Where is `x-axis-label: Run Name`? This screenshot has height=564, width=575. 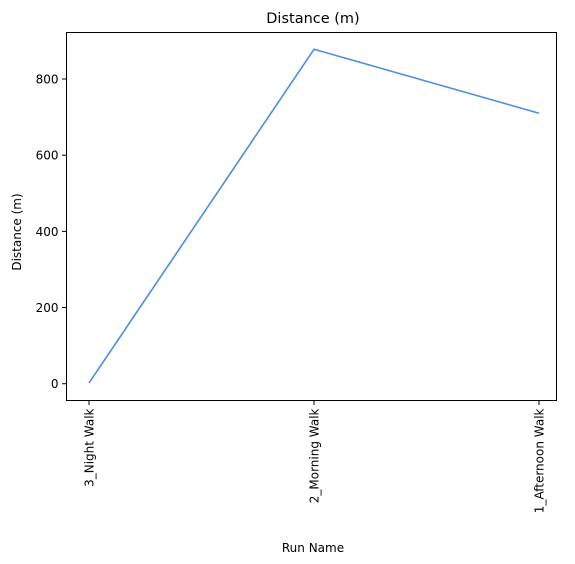 x-axis-label: Run Name is located at coordinates (313, 548).